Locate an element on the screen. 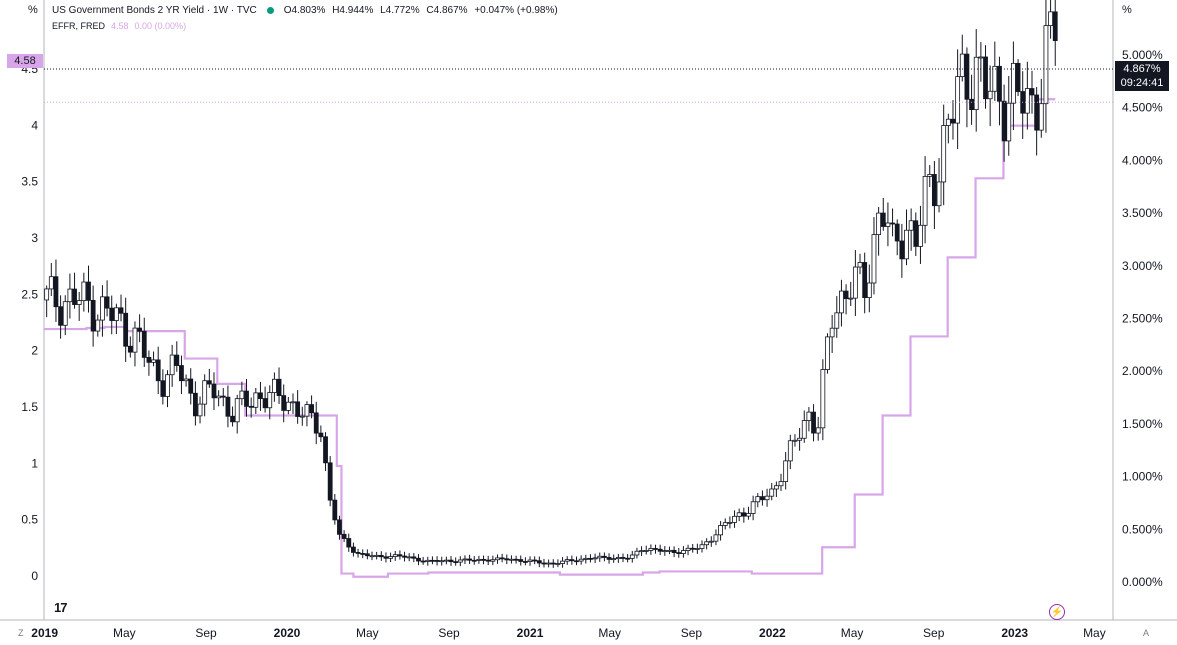 The image size is (1177, 645). price-last-value: 4.867% is located at coordinates (1142, 69).